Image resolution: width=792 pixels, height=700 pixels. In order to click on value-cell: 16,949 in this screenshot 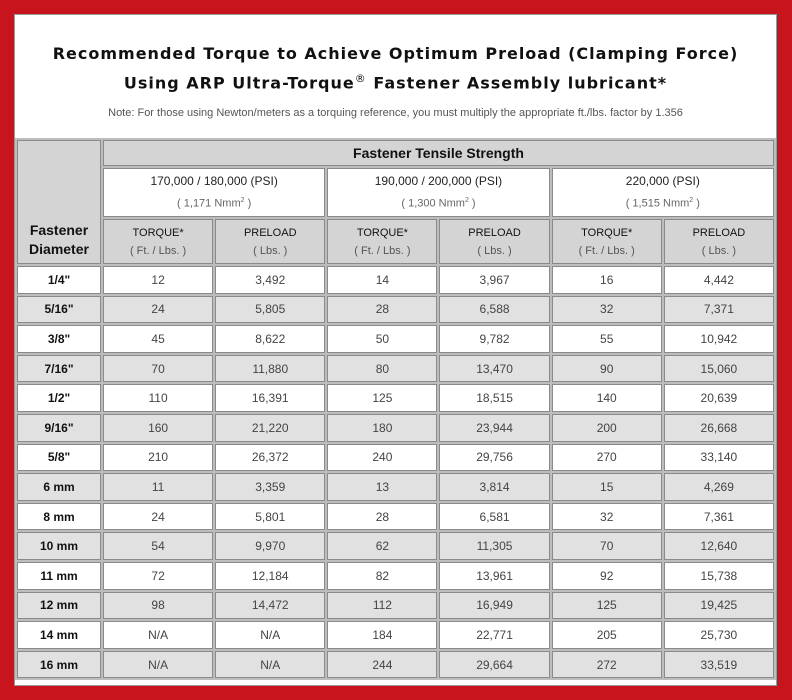, I will do `click(494, 605)`.